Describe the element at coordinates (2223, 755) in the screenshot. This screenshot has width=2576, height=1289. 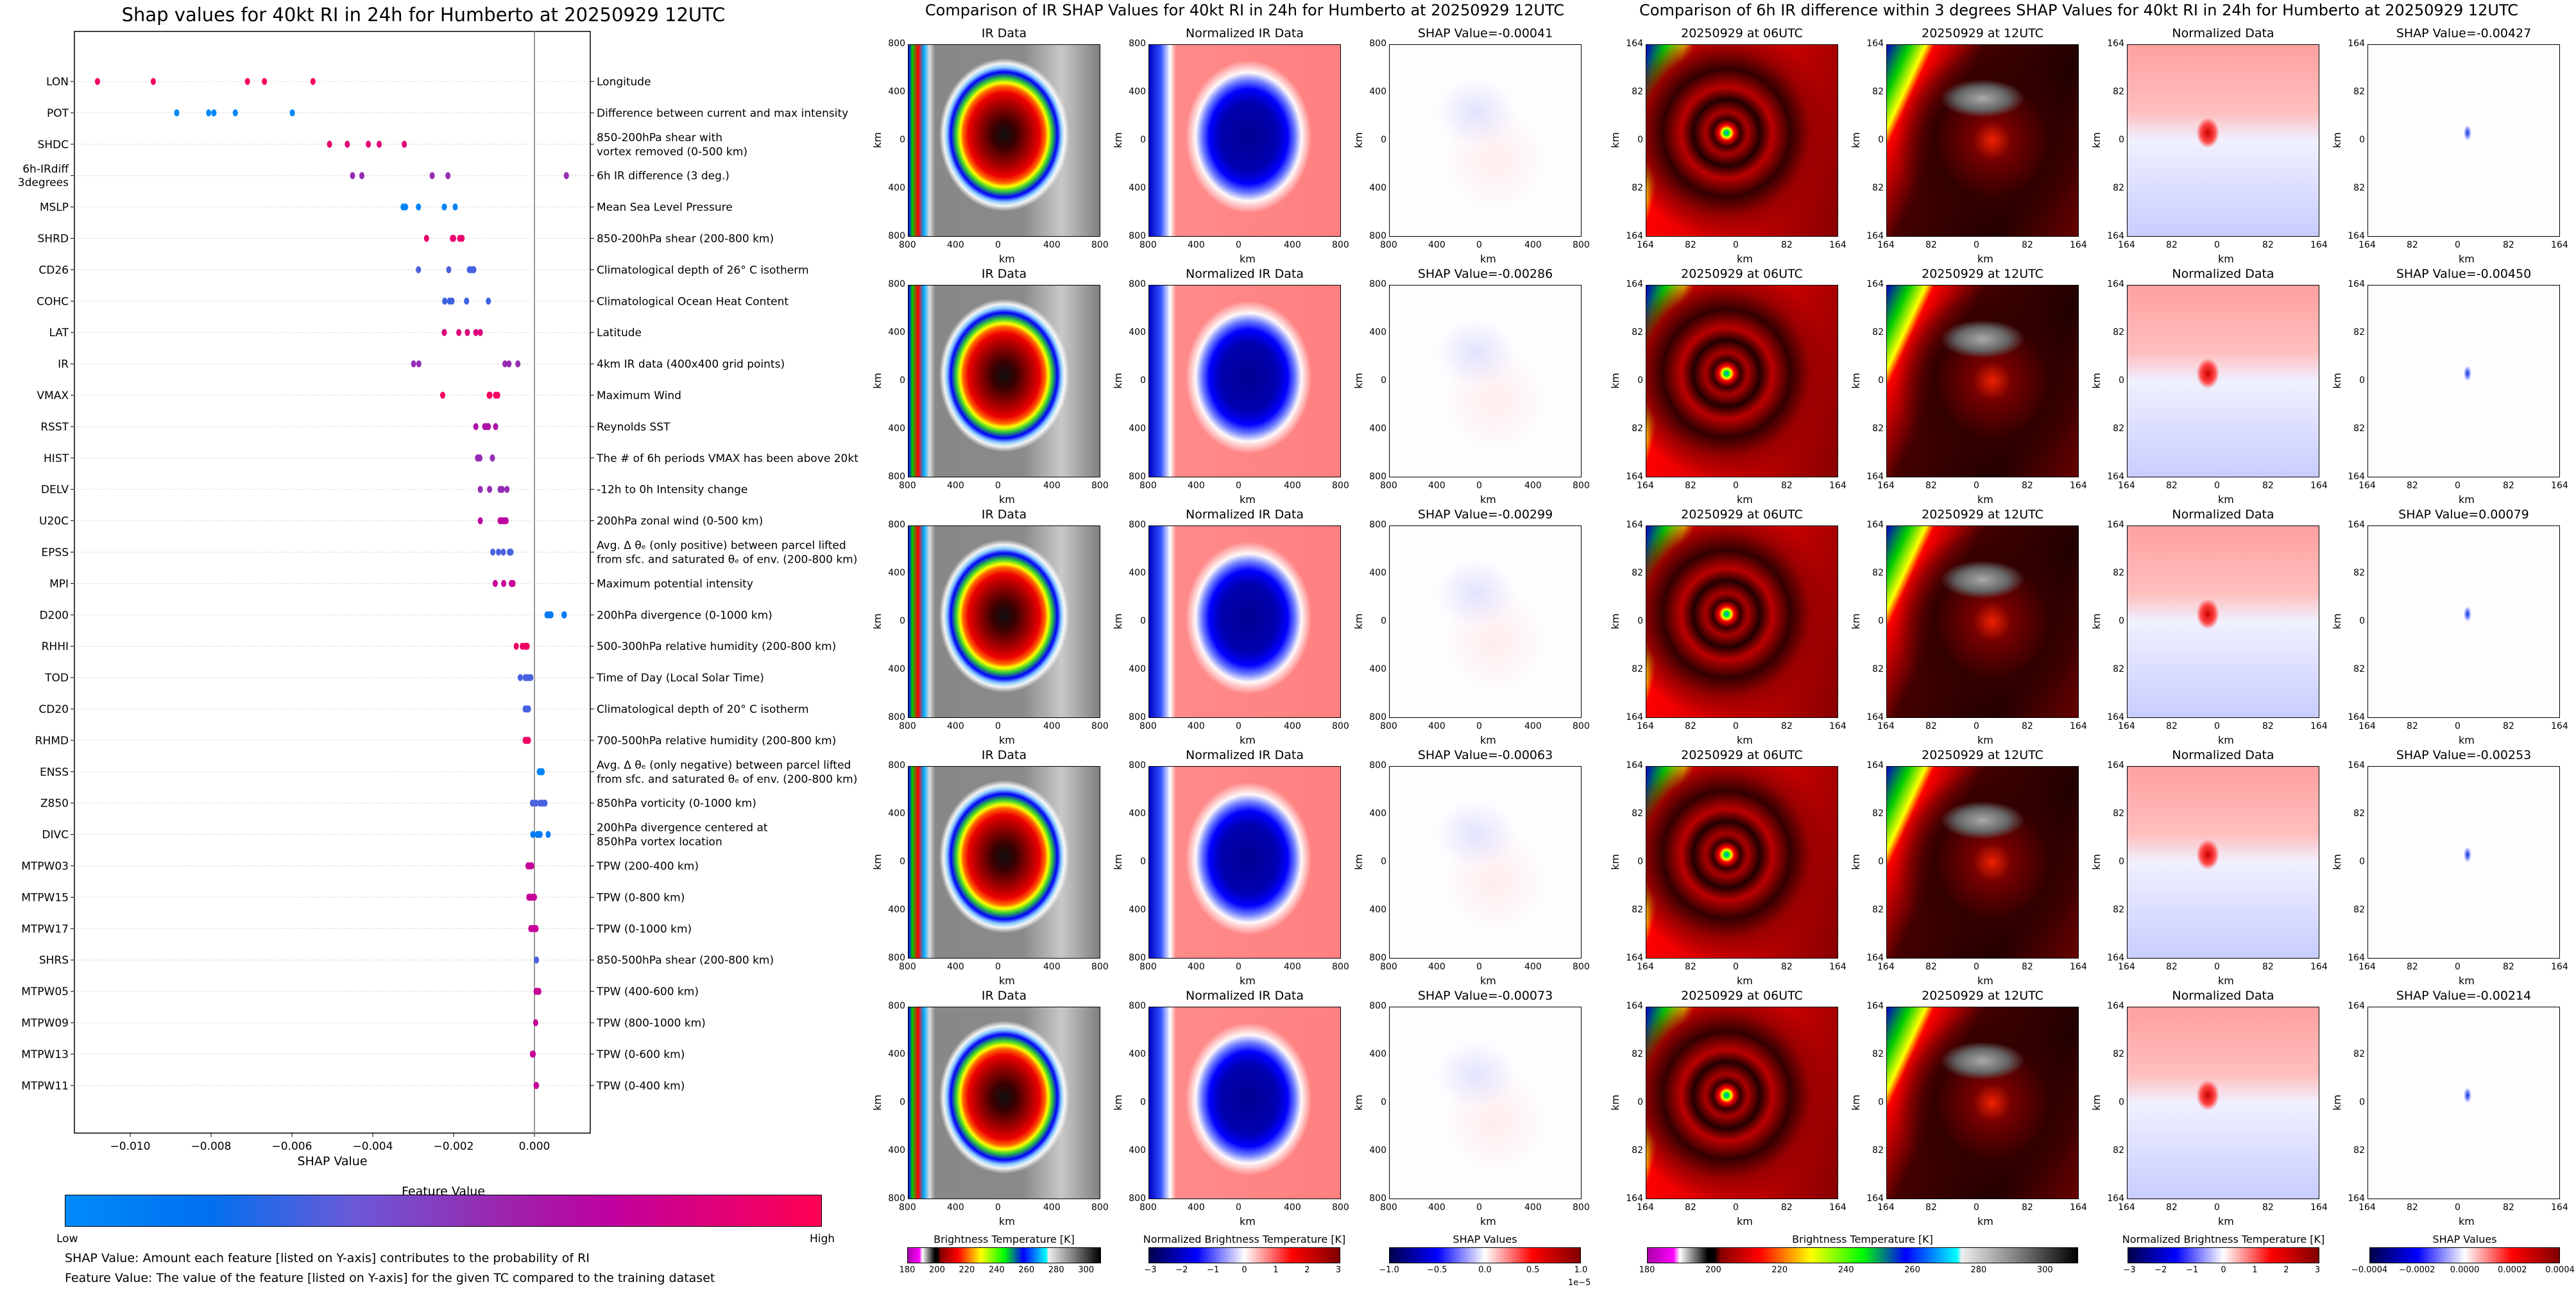
I see `irdiff-normalized-panel-title: Normalized Data` at that location.